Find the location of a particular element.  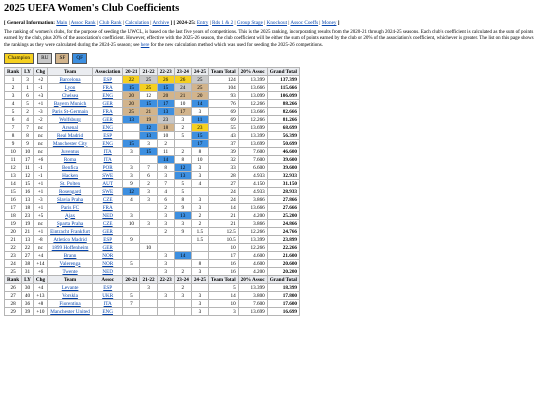

rank-cell: 10 is located at coordinates (13, 152).